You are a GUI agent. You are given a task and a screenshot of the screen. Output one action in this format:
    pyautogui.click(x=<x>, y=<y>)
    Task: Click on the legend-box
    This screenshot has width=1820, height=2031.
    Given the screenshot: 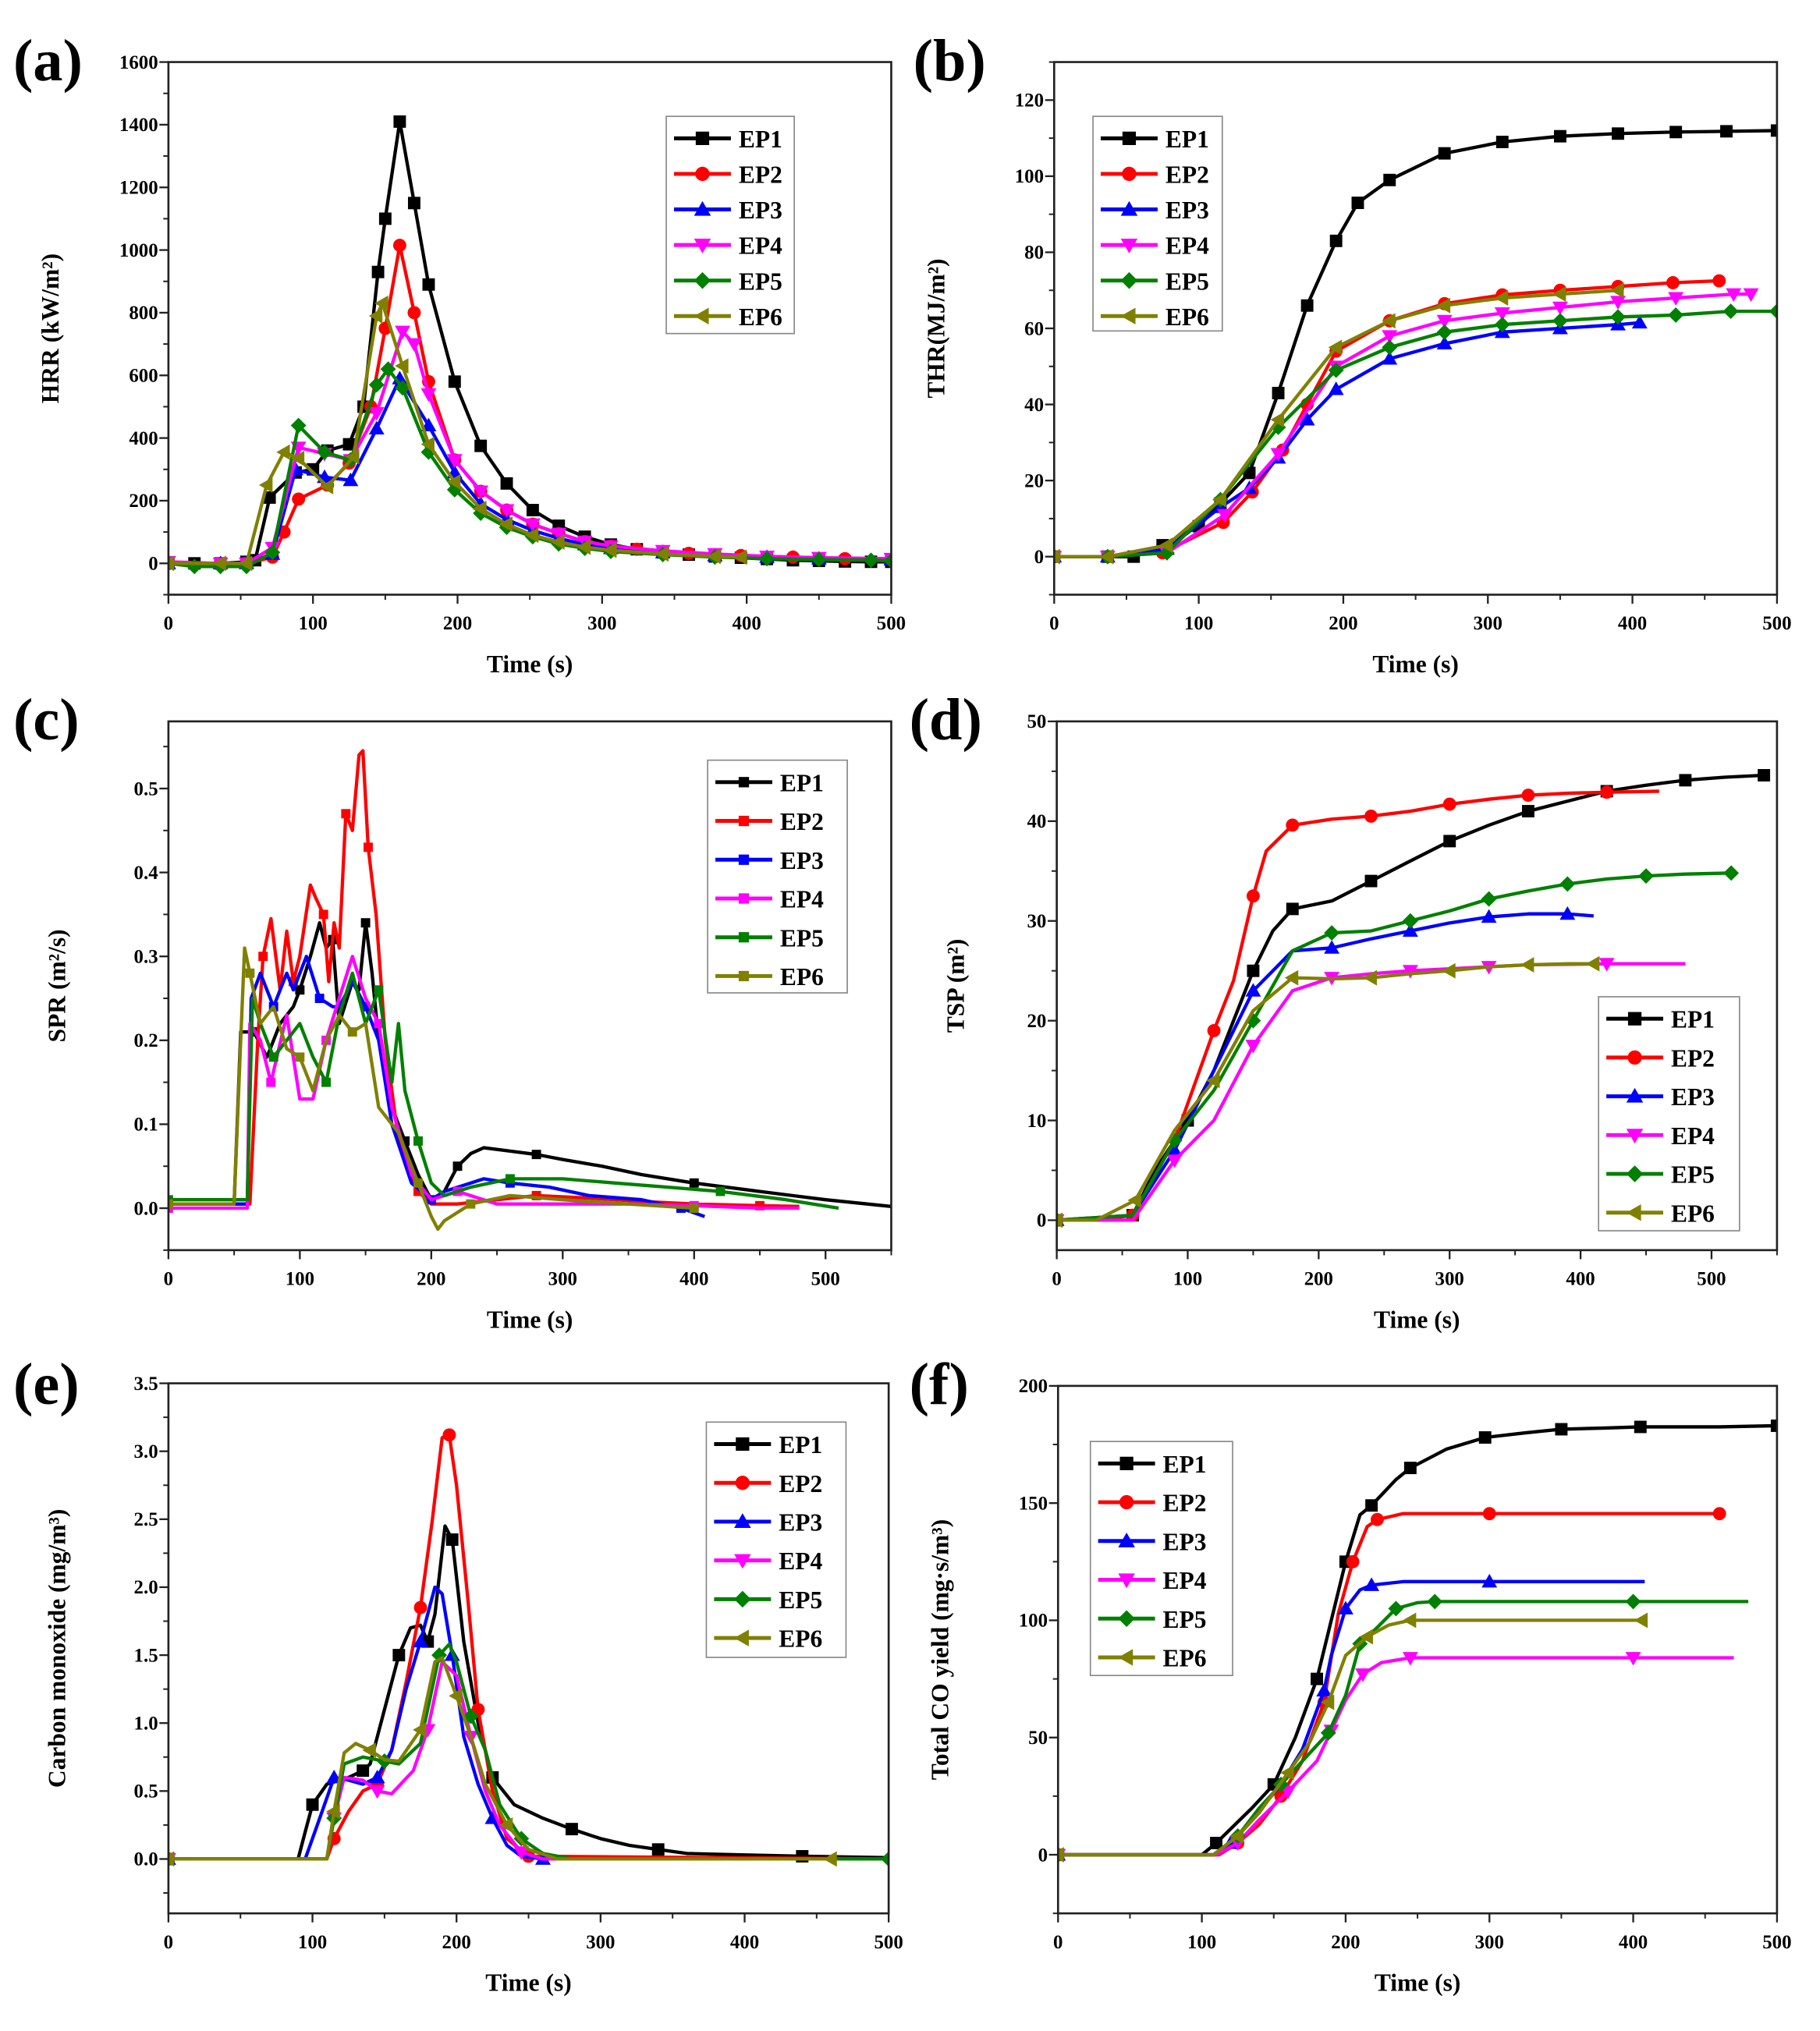 What is the action you would take?
    pyautogui.click(x=730, y=225)
    